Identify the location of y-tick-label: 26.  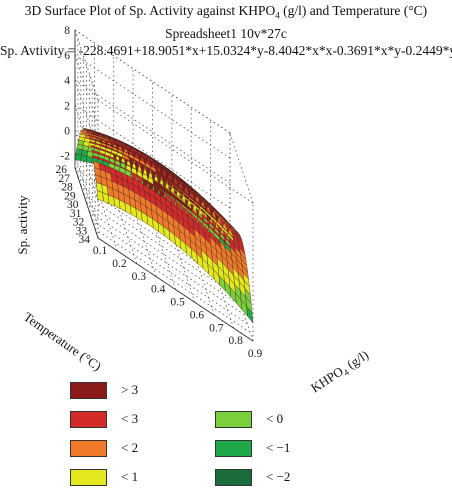
(62, 170).